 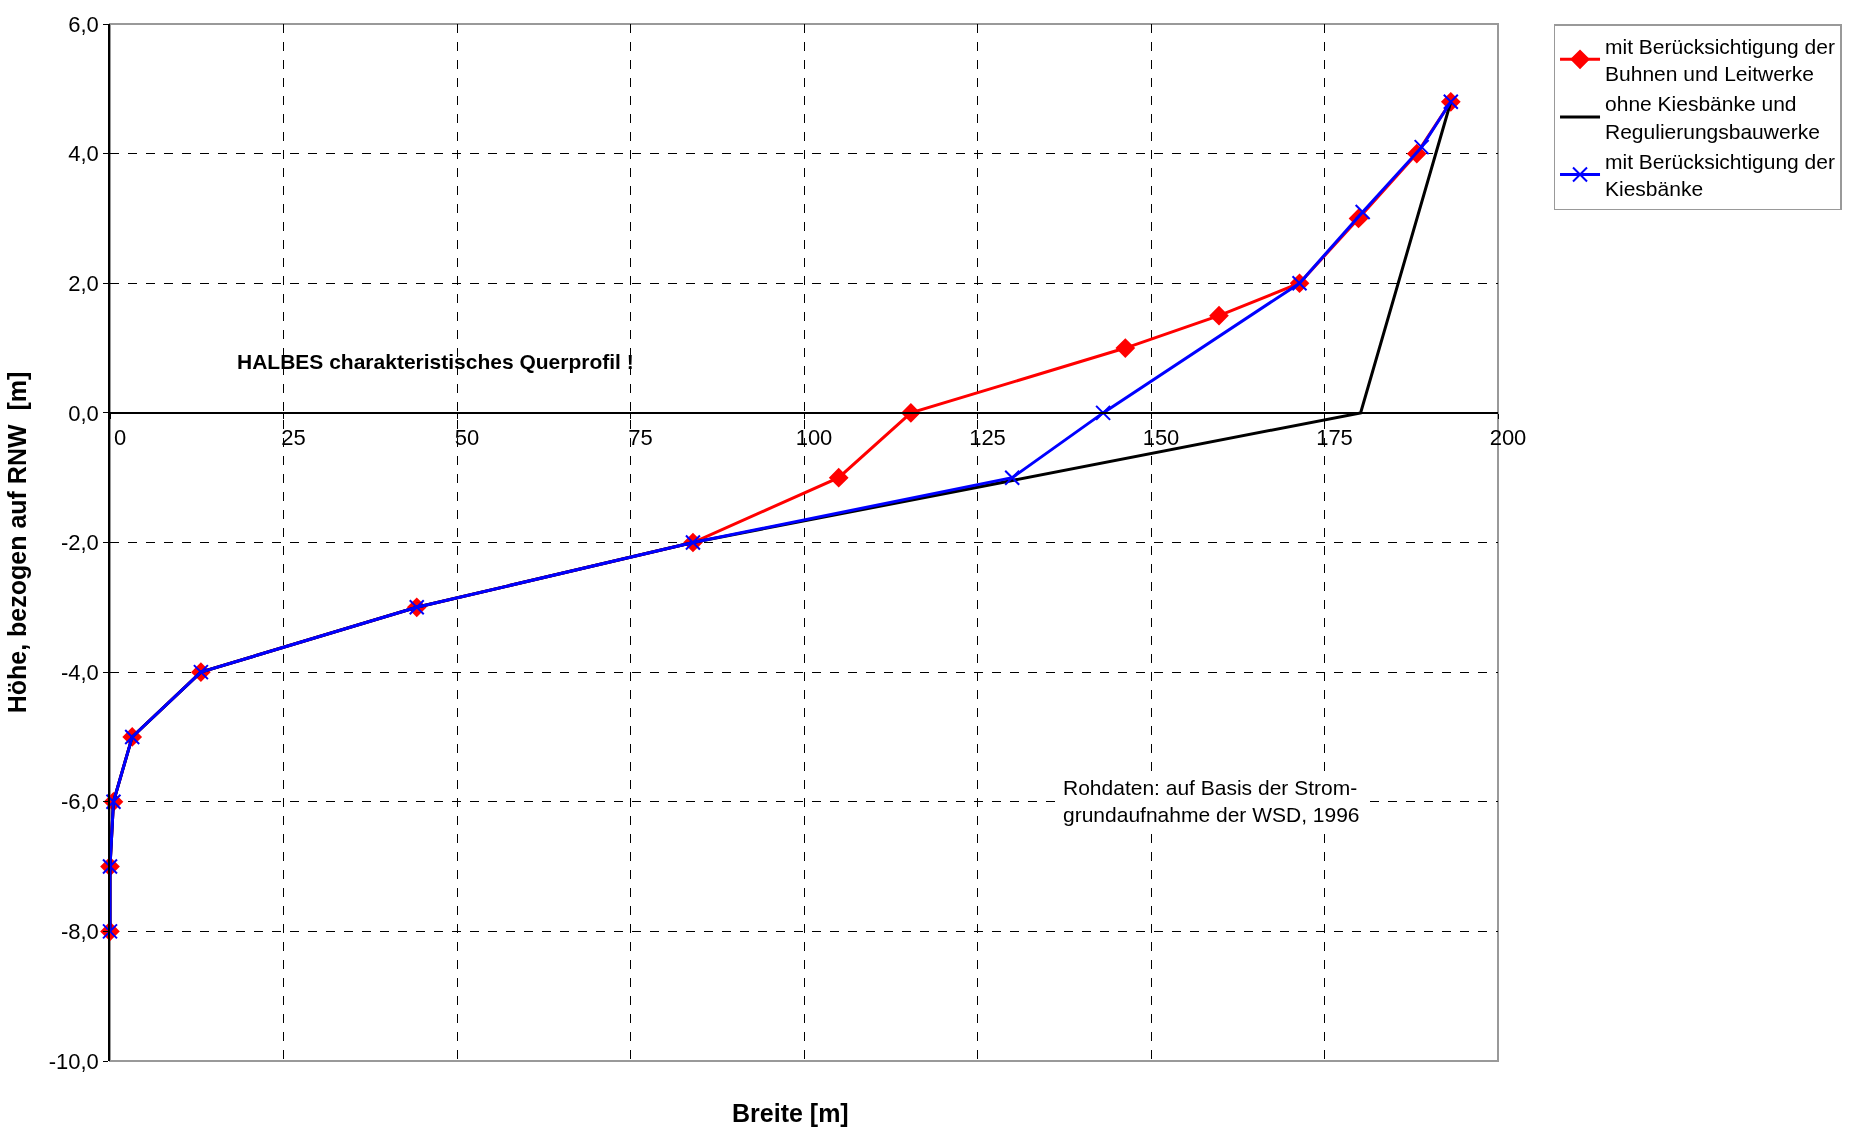 What do you see at coordinates (79, 543) in the screenshot?
I see `y-tick-label: -2,0` at bounding box center [79, 543].